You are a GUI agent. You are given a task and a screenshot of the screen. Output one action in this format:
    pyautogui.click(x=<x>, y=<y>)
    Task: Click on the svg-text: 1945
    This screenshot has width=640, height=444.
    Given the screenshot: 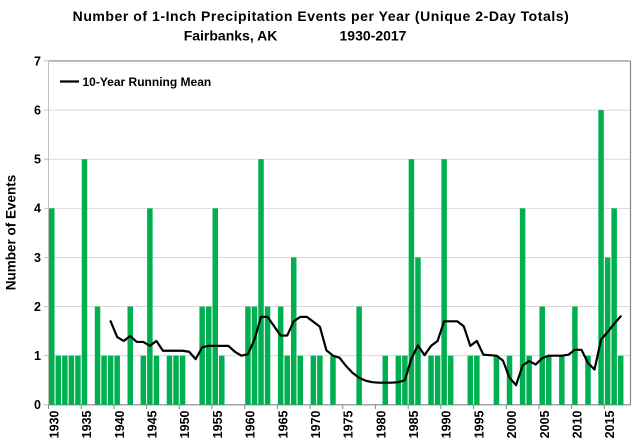 What is the action you would take?
    pyautogui.click(x=152, y=424)
    